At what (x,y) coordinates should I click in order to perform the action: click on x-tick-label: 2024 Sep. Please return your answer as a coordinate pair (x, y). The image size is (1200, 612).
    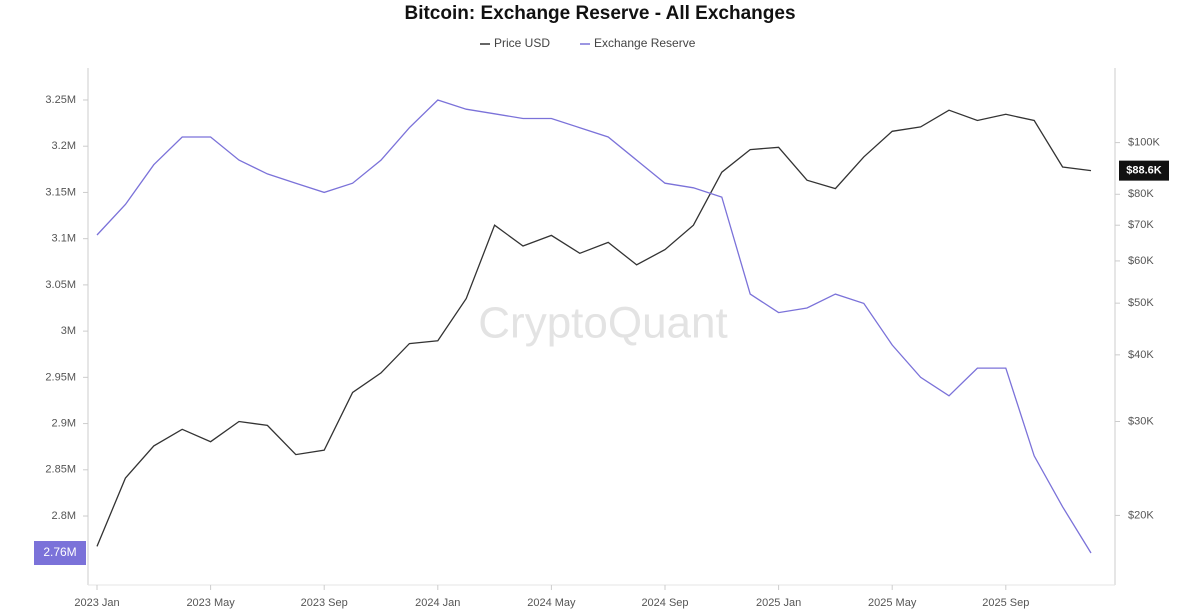
    Looking at the image, I should click on (664, 603).